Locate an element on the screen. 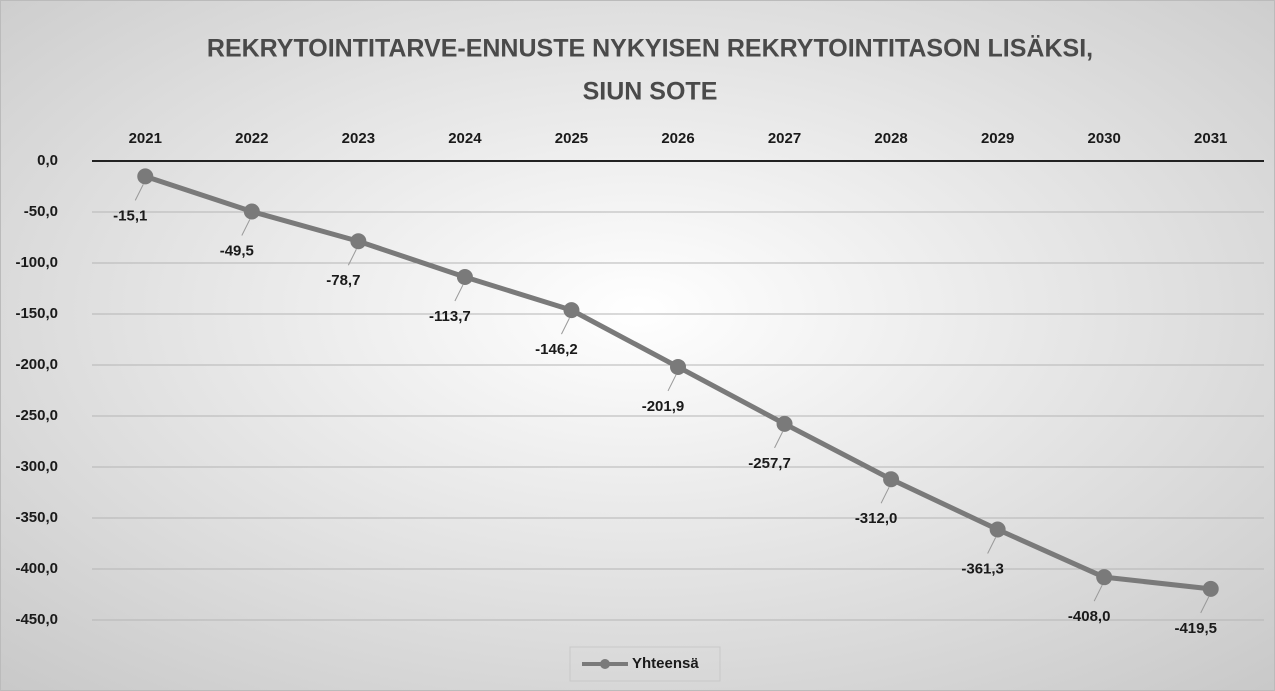 The height and width of the screenshot is (691, 1275). y-tick-label: -400,0 is located at coordinates (36, 568).